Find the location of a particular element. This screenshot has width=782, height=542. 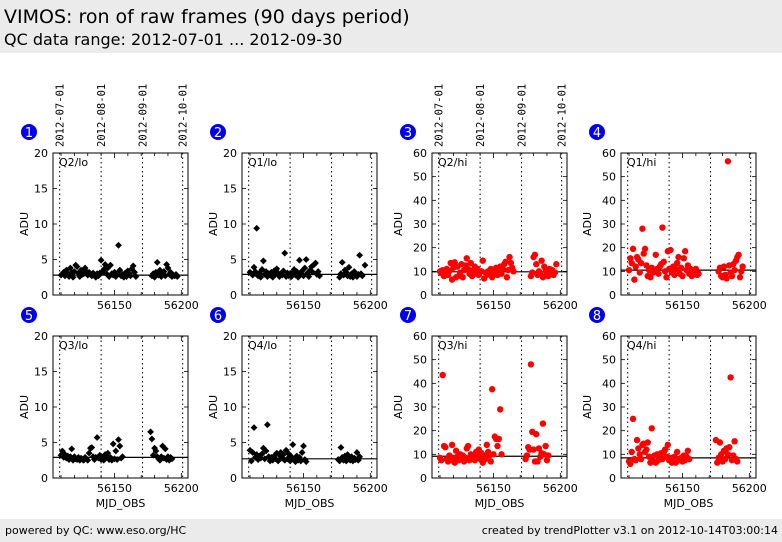

y-axis-label: ADU is located at coordinates (398, 407).